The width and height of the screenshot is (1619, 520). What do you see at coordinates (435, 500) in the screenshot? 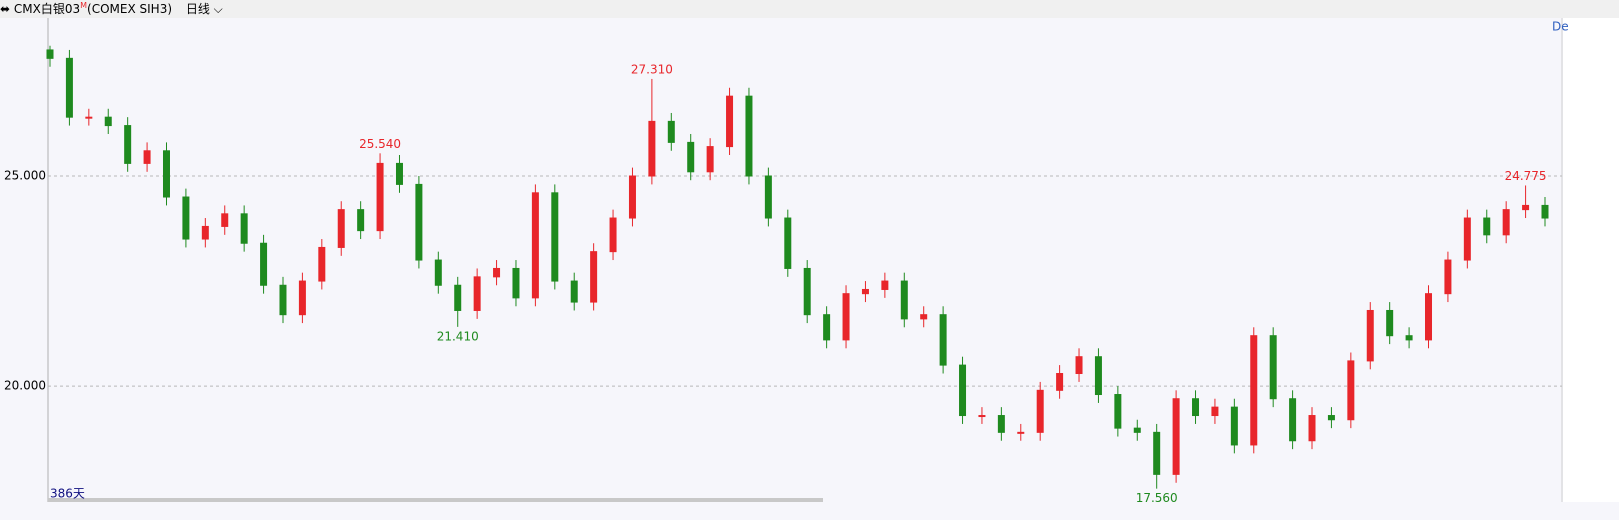
I see `scrollbar` at bounding box center [435, 500].